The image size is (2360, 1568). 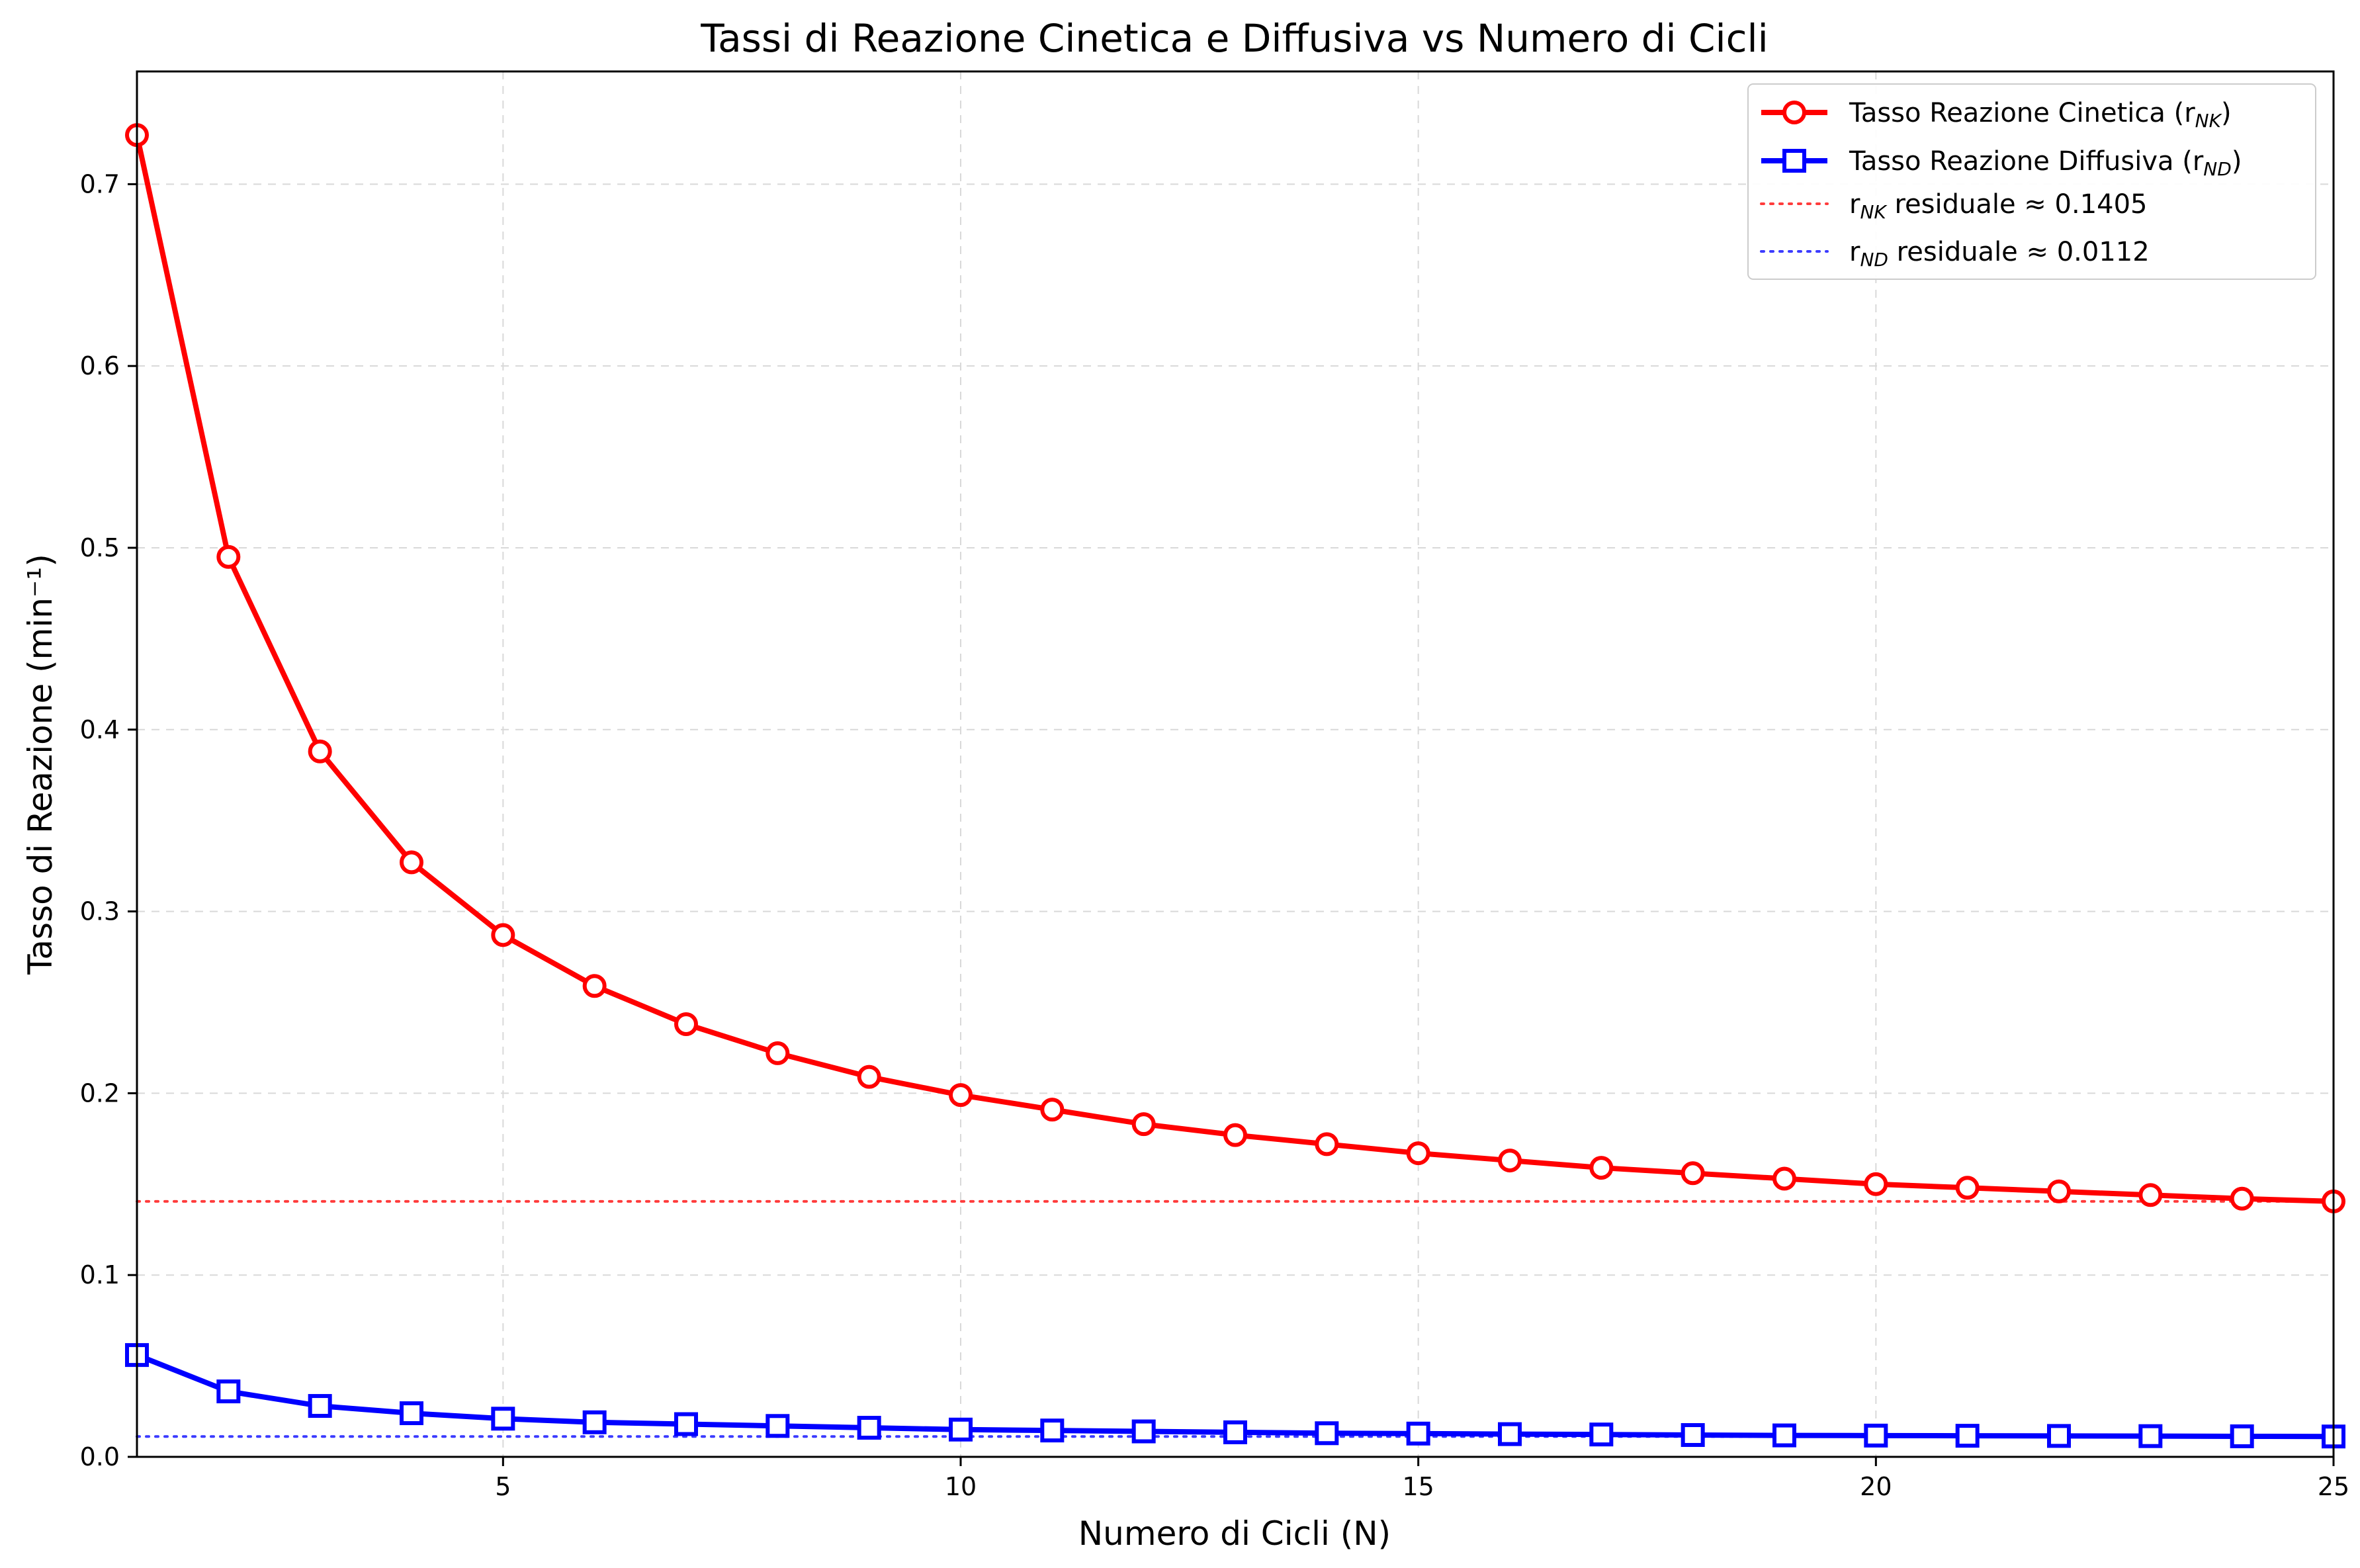 I want to click on x-tick-label: 25, so click(x=2333, y=1486).